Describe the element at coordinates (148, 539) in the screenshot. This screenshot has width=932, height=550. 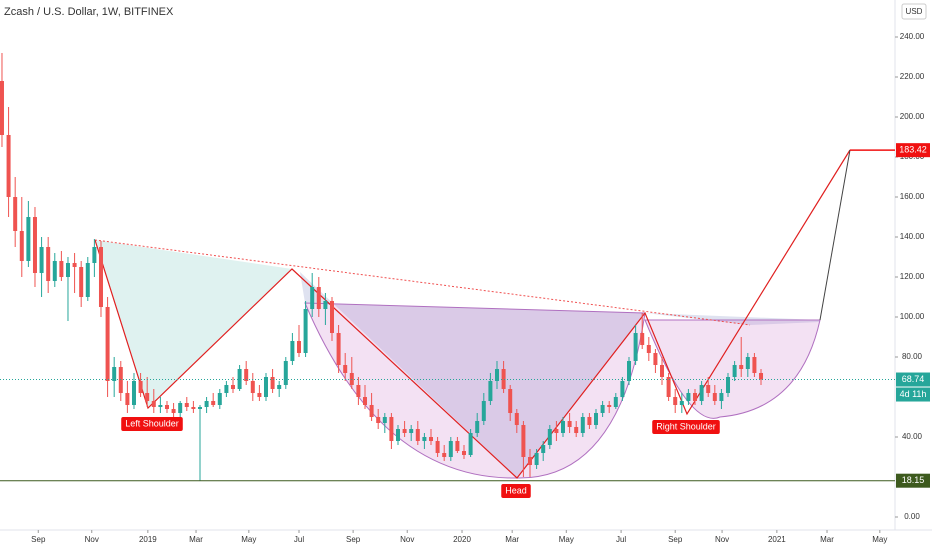
I see `x-tick-label: 2019` at that location.